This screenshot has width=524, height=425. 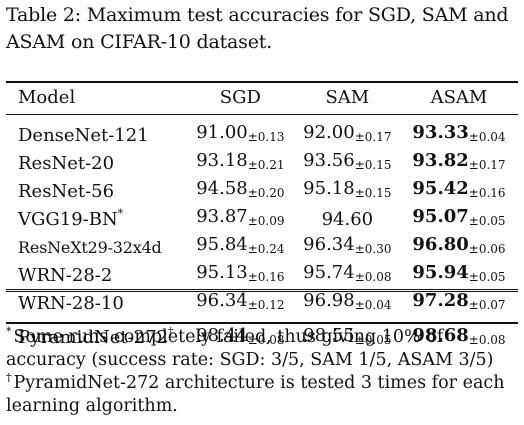 I want to click on header-row: Model SGD SAM ASAM, so click(x=262, y=98).